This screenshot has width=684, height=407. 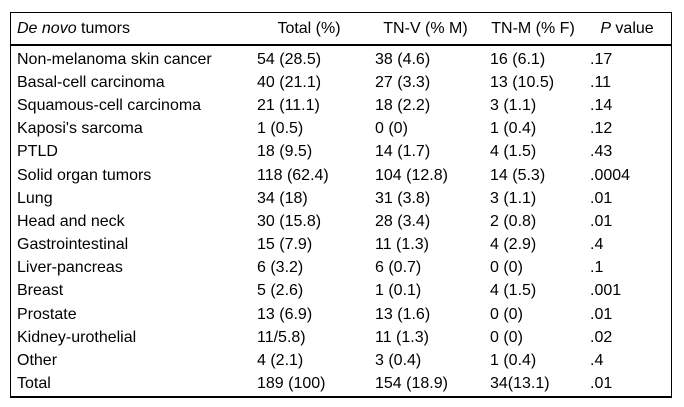 I want to click on header-col-pvalue: P value, so click(x=627, y=29).